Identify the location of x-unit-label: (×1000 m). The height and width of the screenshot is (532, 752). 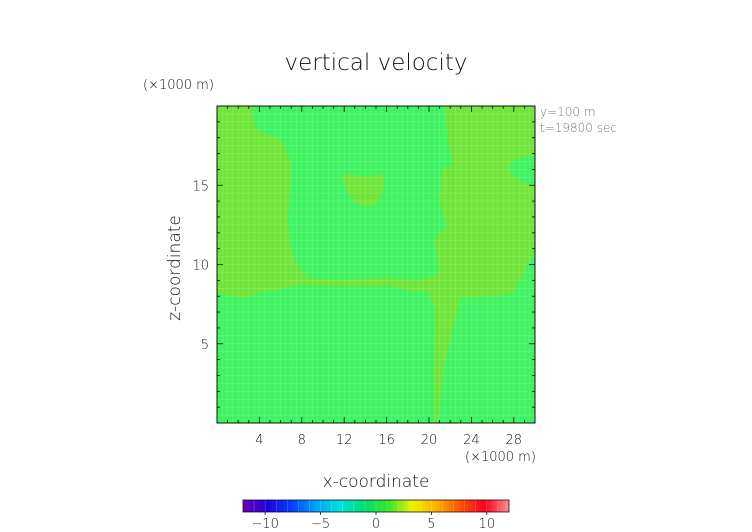
(500, 457).